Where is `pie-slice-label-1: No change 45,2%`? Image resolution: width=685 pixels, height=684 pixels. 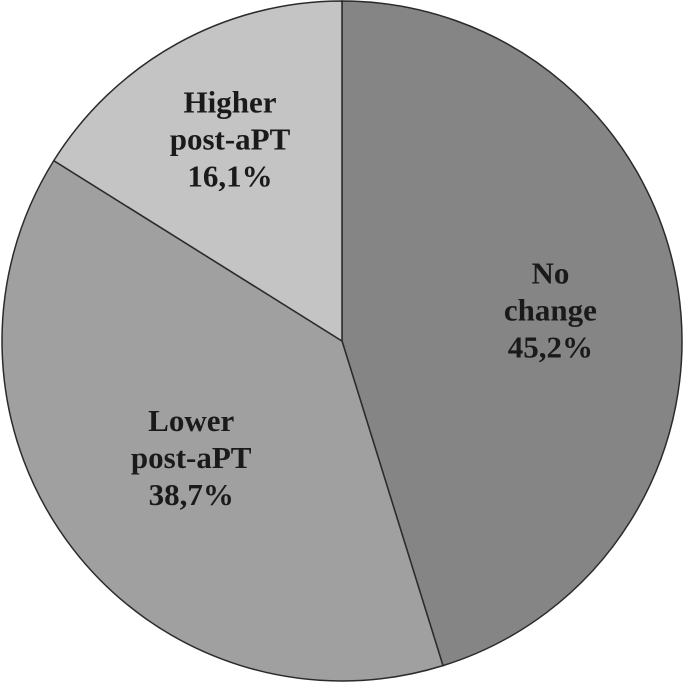 pie-slice-label-1: No change 45,2% is located at coordinates (550, 309).